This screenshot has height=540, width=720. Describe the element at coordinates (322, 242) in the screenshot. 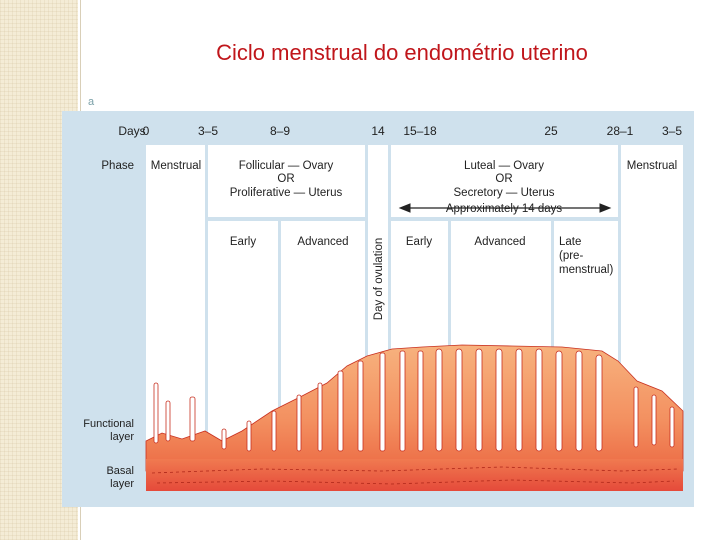

I see `advanced-label-1: Advanced` at that location.